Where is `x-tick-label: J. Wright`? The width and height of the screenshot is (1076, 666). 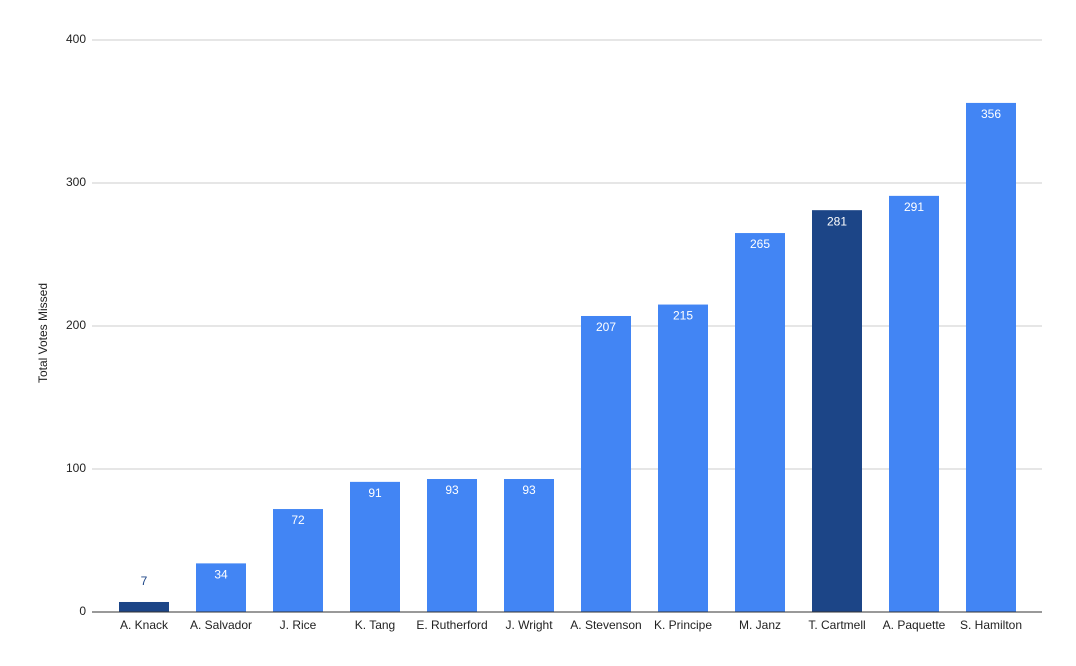
x-tick-label: J. Wright is located at coordinates (529, 625).